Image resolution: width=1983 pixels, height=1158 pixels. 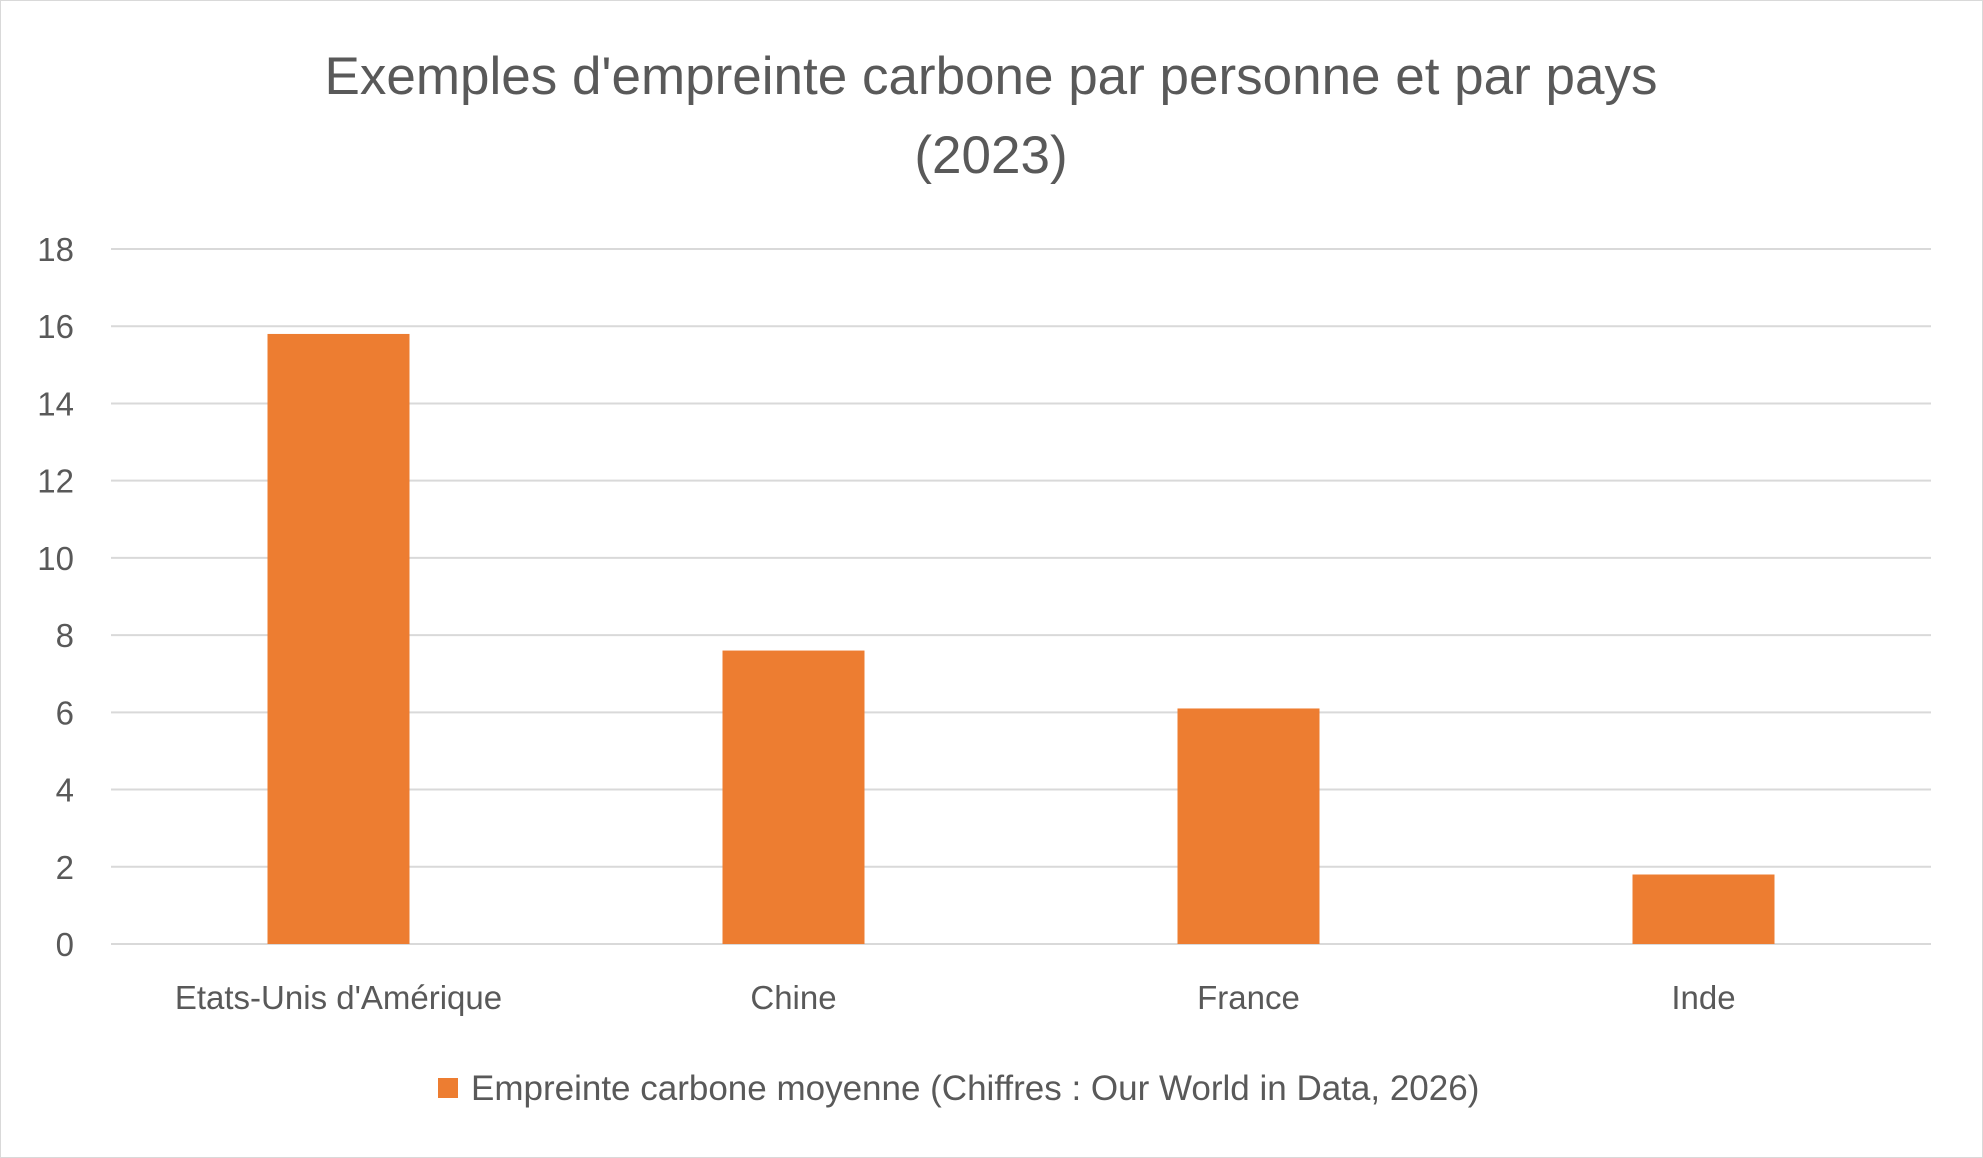 What do you see at coordinates (955, 997) in the screenshot?
I see `x-axis-tick-labels: Etats-Unis d'Amérique Chine France Inde` at bounding box center [955, 997].